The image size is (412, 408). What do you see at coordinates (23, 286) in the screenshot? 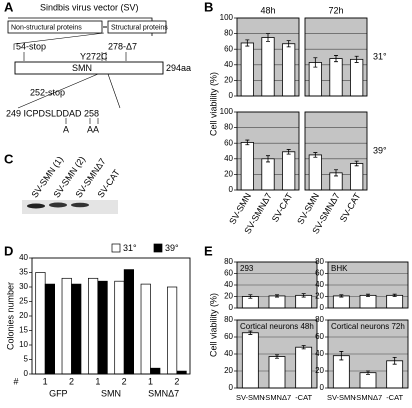
I see `y-tick-label: 30` at bounding box center [23, 286].